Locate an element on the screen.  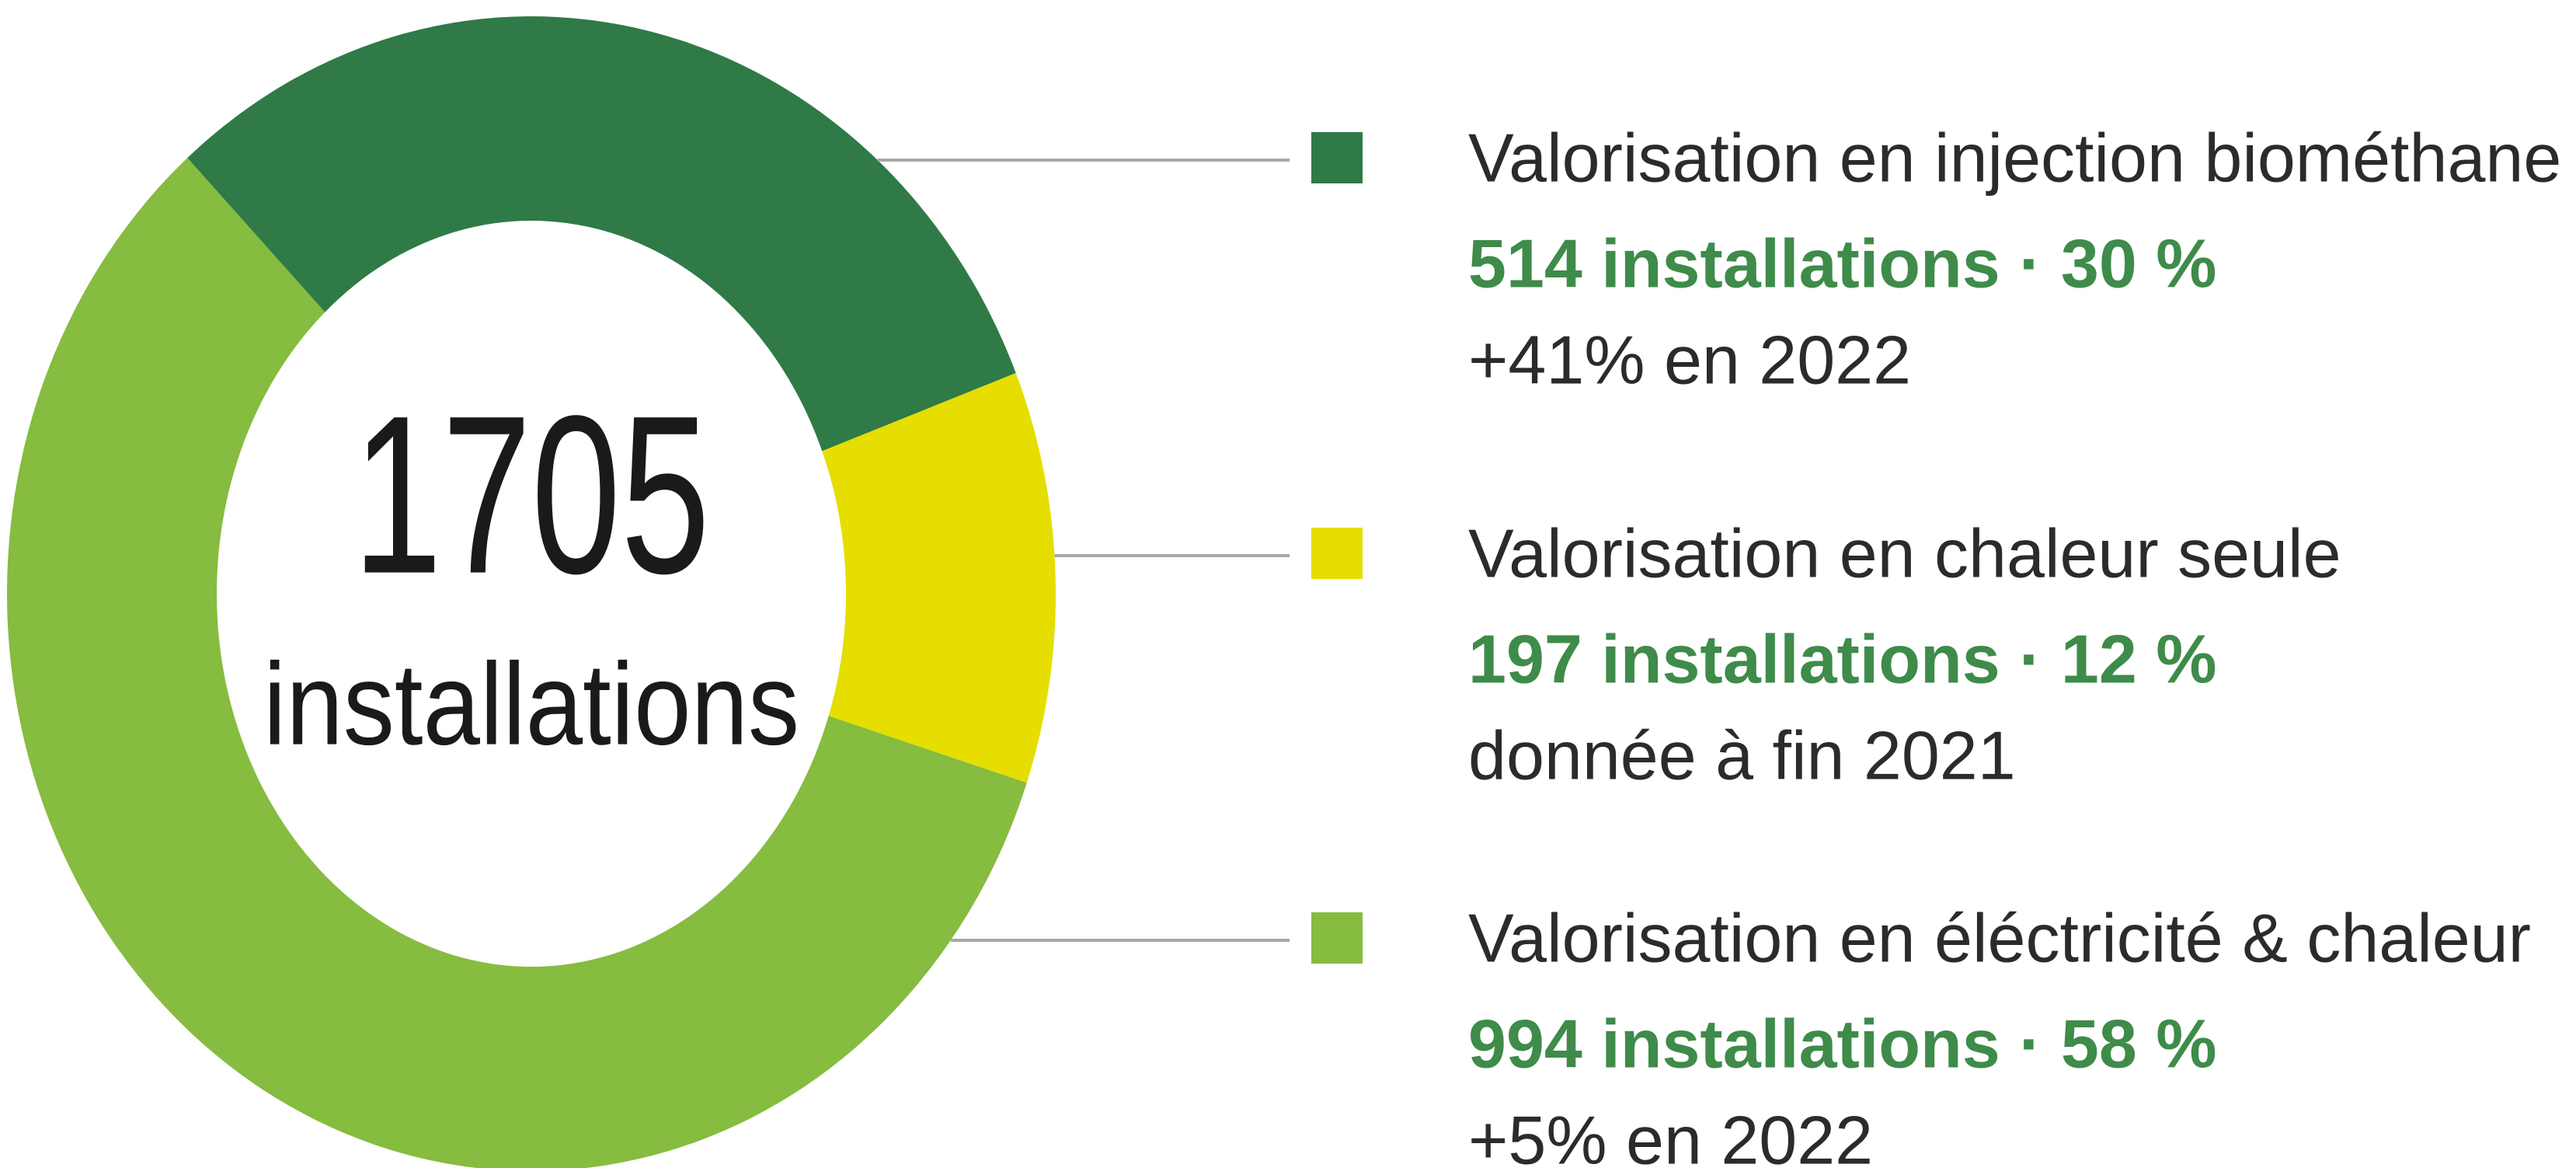
value-label: 514 installations · 30 % is located at coordinates (1842, 263).